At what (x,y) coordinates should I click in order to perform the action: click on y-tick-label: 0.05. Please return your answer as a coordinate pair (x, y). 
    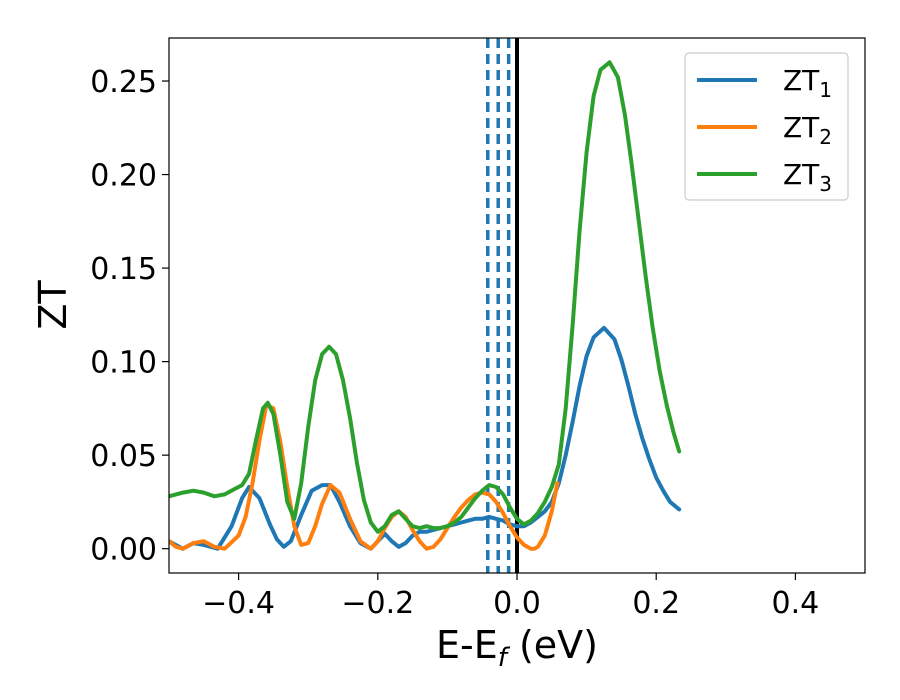
    Looking at the image, I should click on (123, 456).